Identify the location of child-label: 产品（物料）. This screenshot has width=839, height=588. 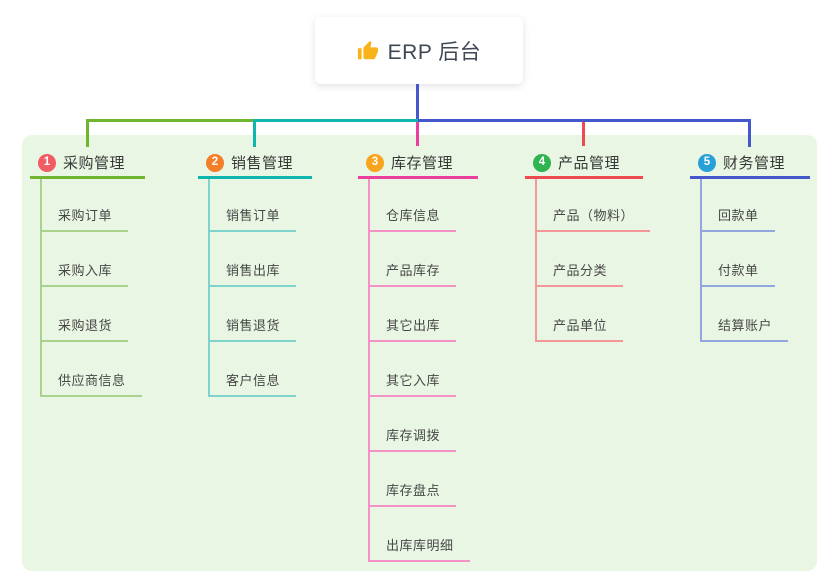
(594, 215).